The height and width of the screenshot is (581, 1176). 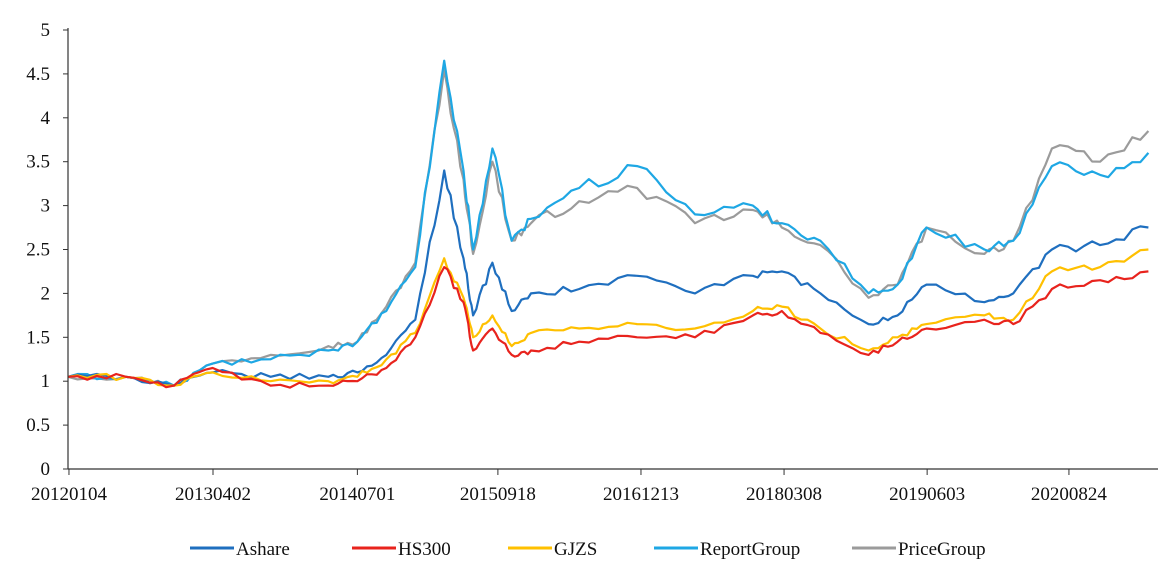 What do you see at coordinates (38, 162) in the screenshot?
I see `y-tick-label: 3.5` at bounding box center [38, 162].